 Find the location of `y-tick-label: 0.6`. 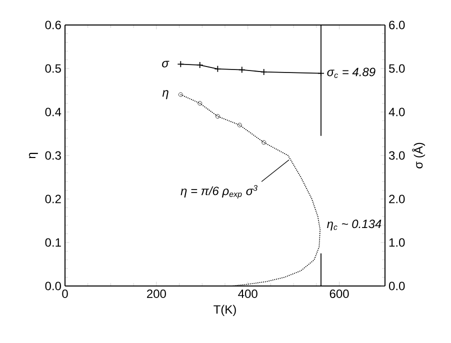

y-tick-label: 0.6 is located at coordinates (53, 25).